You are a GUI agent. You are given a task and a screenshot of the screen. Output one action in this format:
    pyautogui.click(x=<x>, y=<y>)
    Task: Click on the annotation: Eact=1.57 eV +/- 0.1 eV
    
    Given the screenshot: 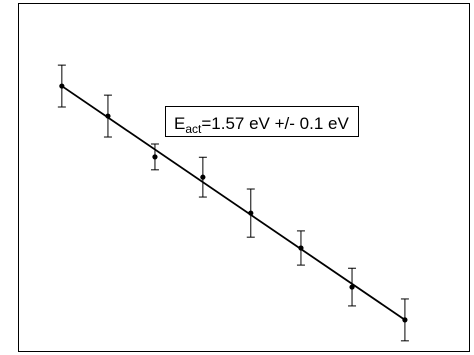 What is the action you would take?
    pyautogui.click(x=261, y=125)
    